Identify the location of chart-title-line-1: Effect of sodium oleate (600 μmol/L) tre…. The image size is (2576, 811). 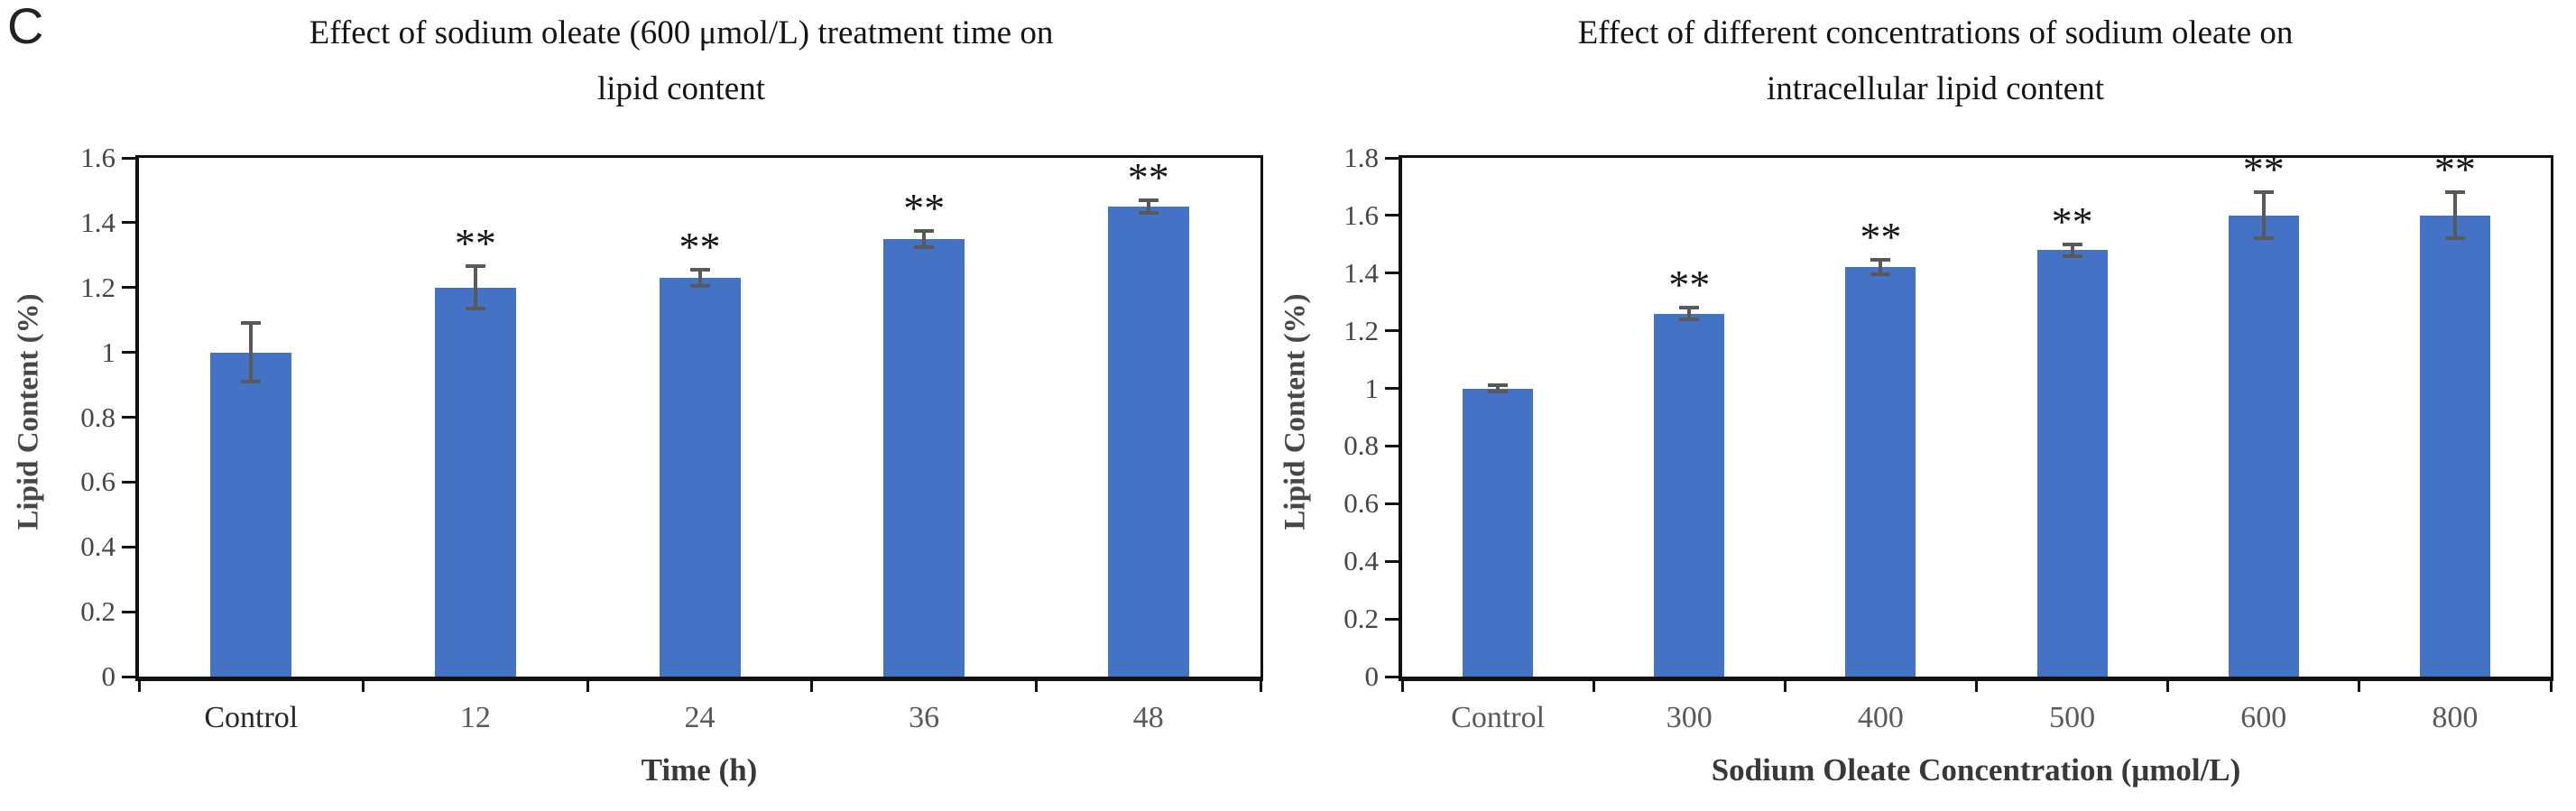
(681, 32).